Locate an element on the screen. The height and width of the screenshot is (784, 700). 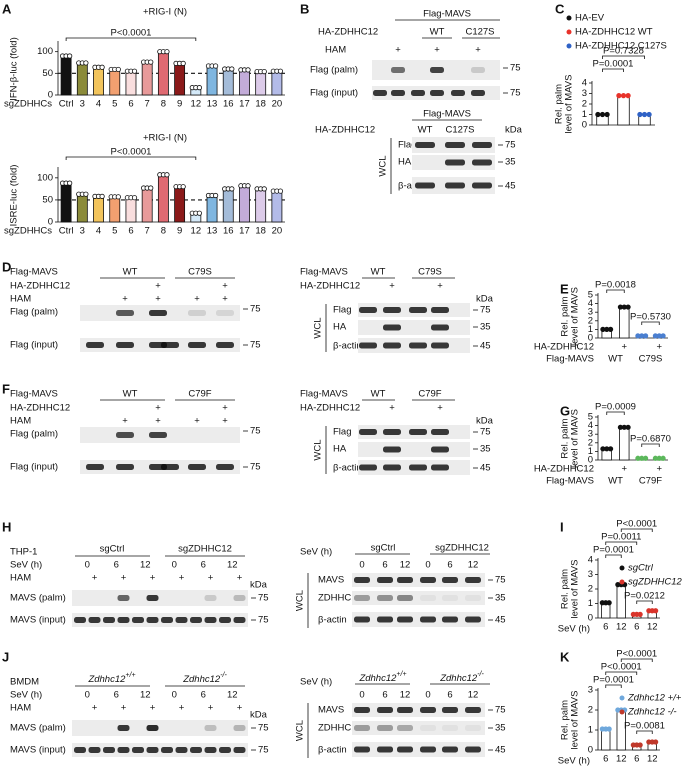
p-value: P=0.6870 is located at coordinates (650, 439).